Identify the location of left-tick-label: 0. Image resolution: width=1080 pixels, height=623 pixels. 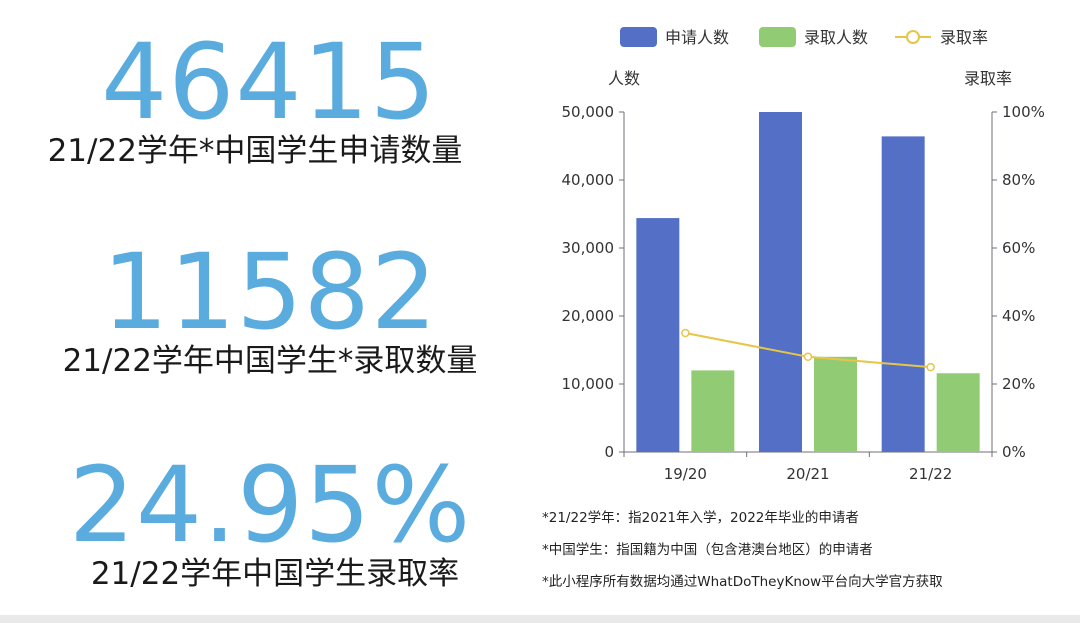
(609, 452).